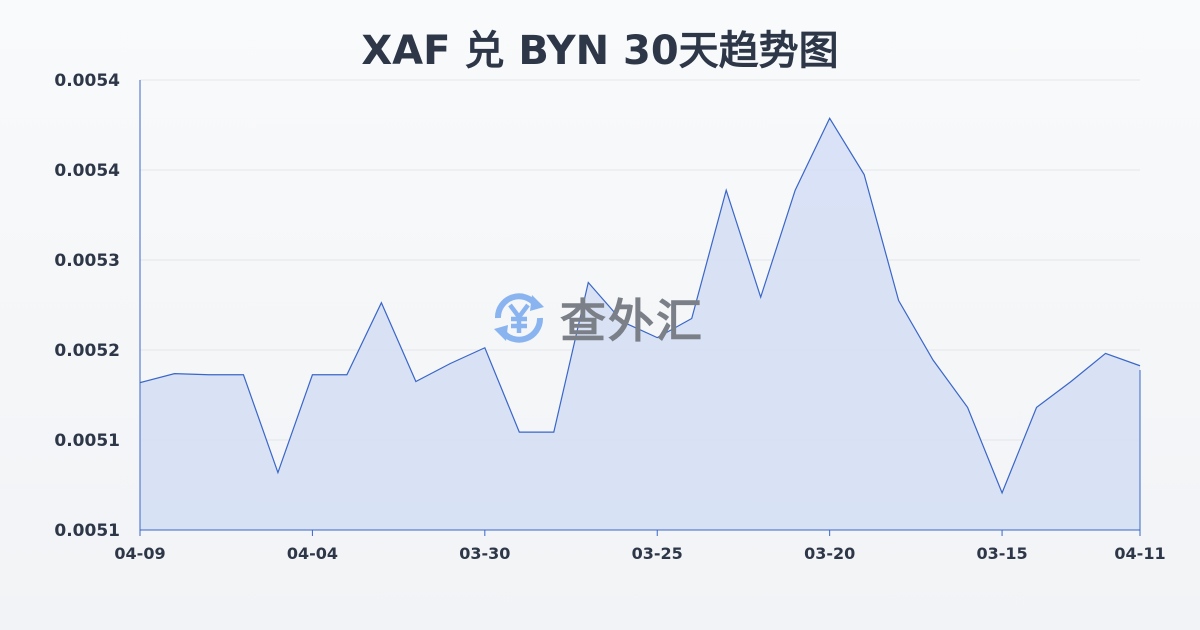 This screenshot has height=630, width=1200. What do you see at coordinates (600, 51) in the screenshot?
I see `chart-title: XAF 兑 BYN 30天趋势图` at bounding box center [600, 51].